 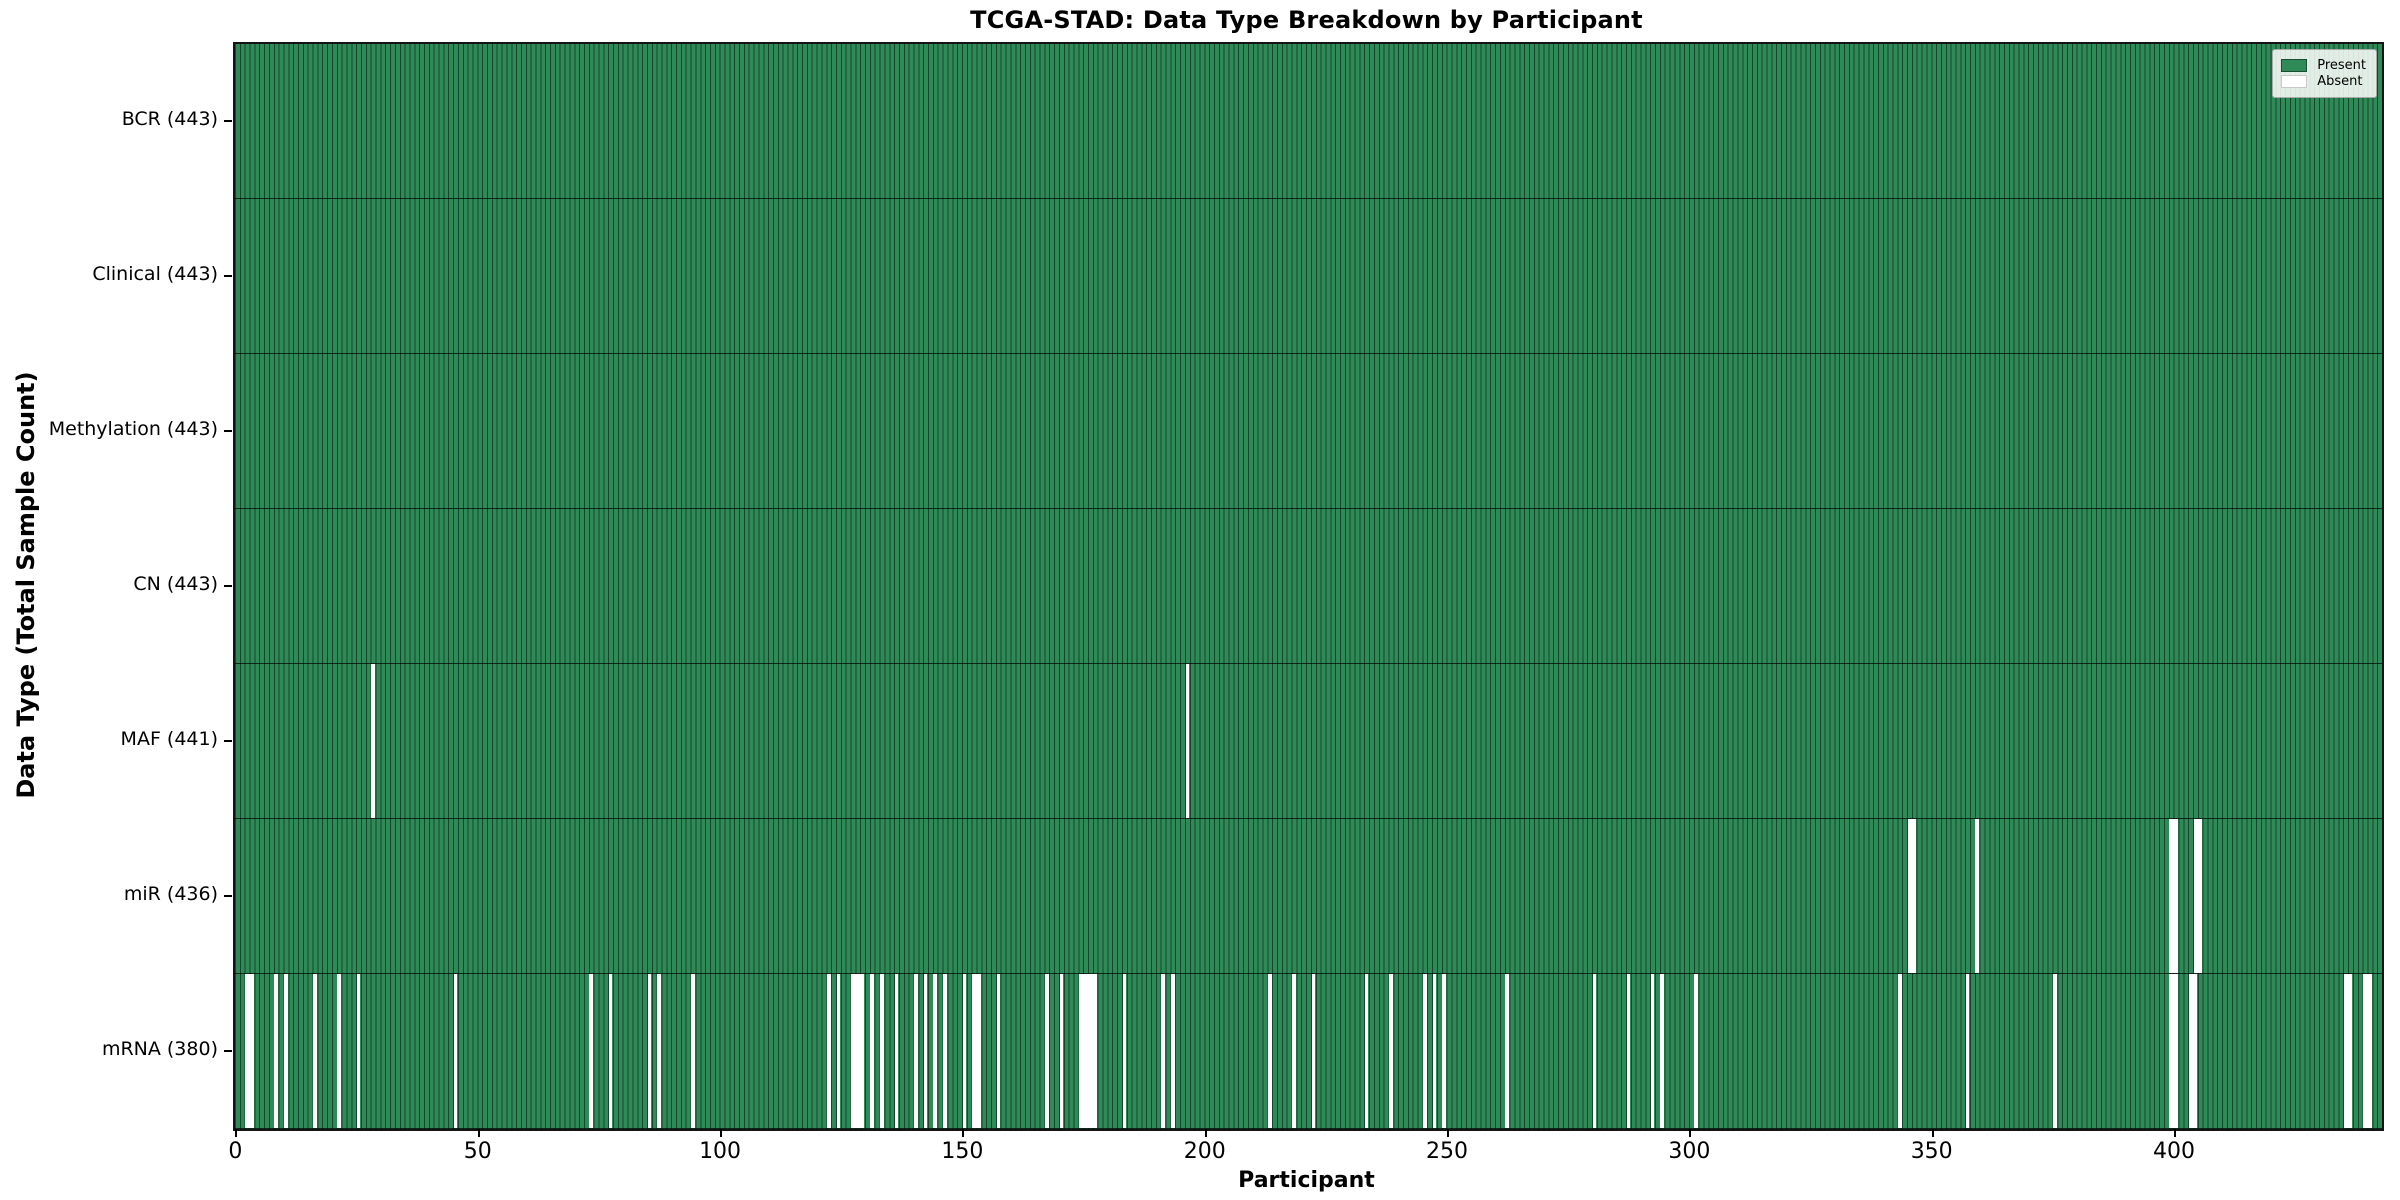 I want to click on y-tick-label-miR: miR (436), so click(x=170, y=894).